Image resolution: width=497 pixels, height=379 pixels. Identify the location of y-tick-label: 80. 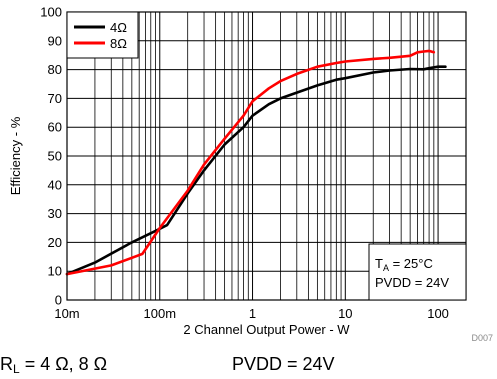
(55, 69).